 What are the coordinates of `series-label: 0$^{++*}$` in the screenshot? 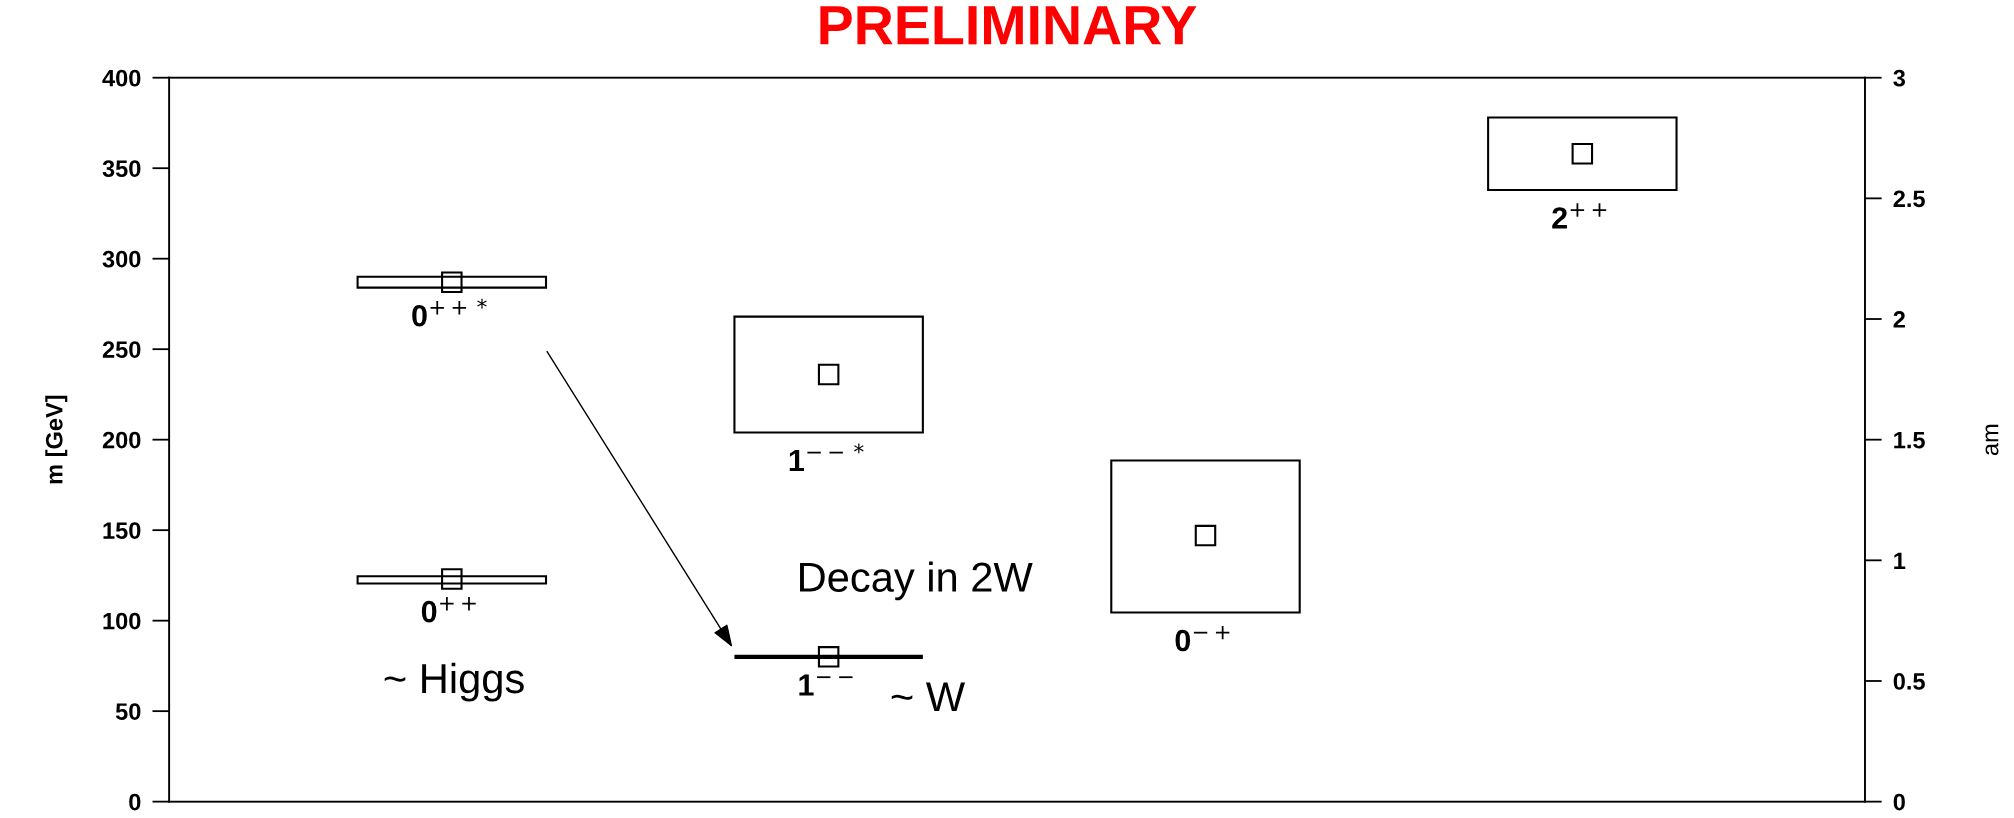 It's located at (449, 312).